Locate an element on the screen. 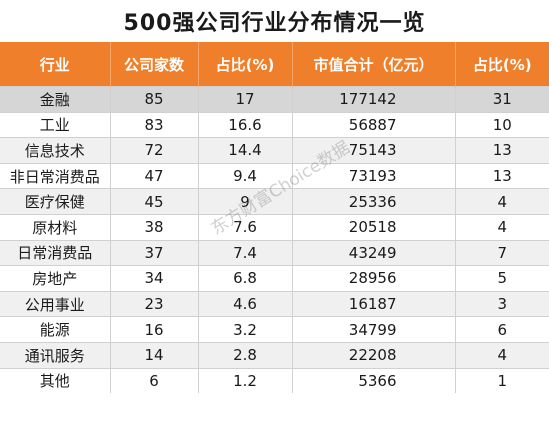  cell-cap-share: 6 is located at coordinates (502, 329).